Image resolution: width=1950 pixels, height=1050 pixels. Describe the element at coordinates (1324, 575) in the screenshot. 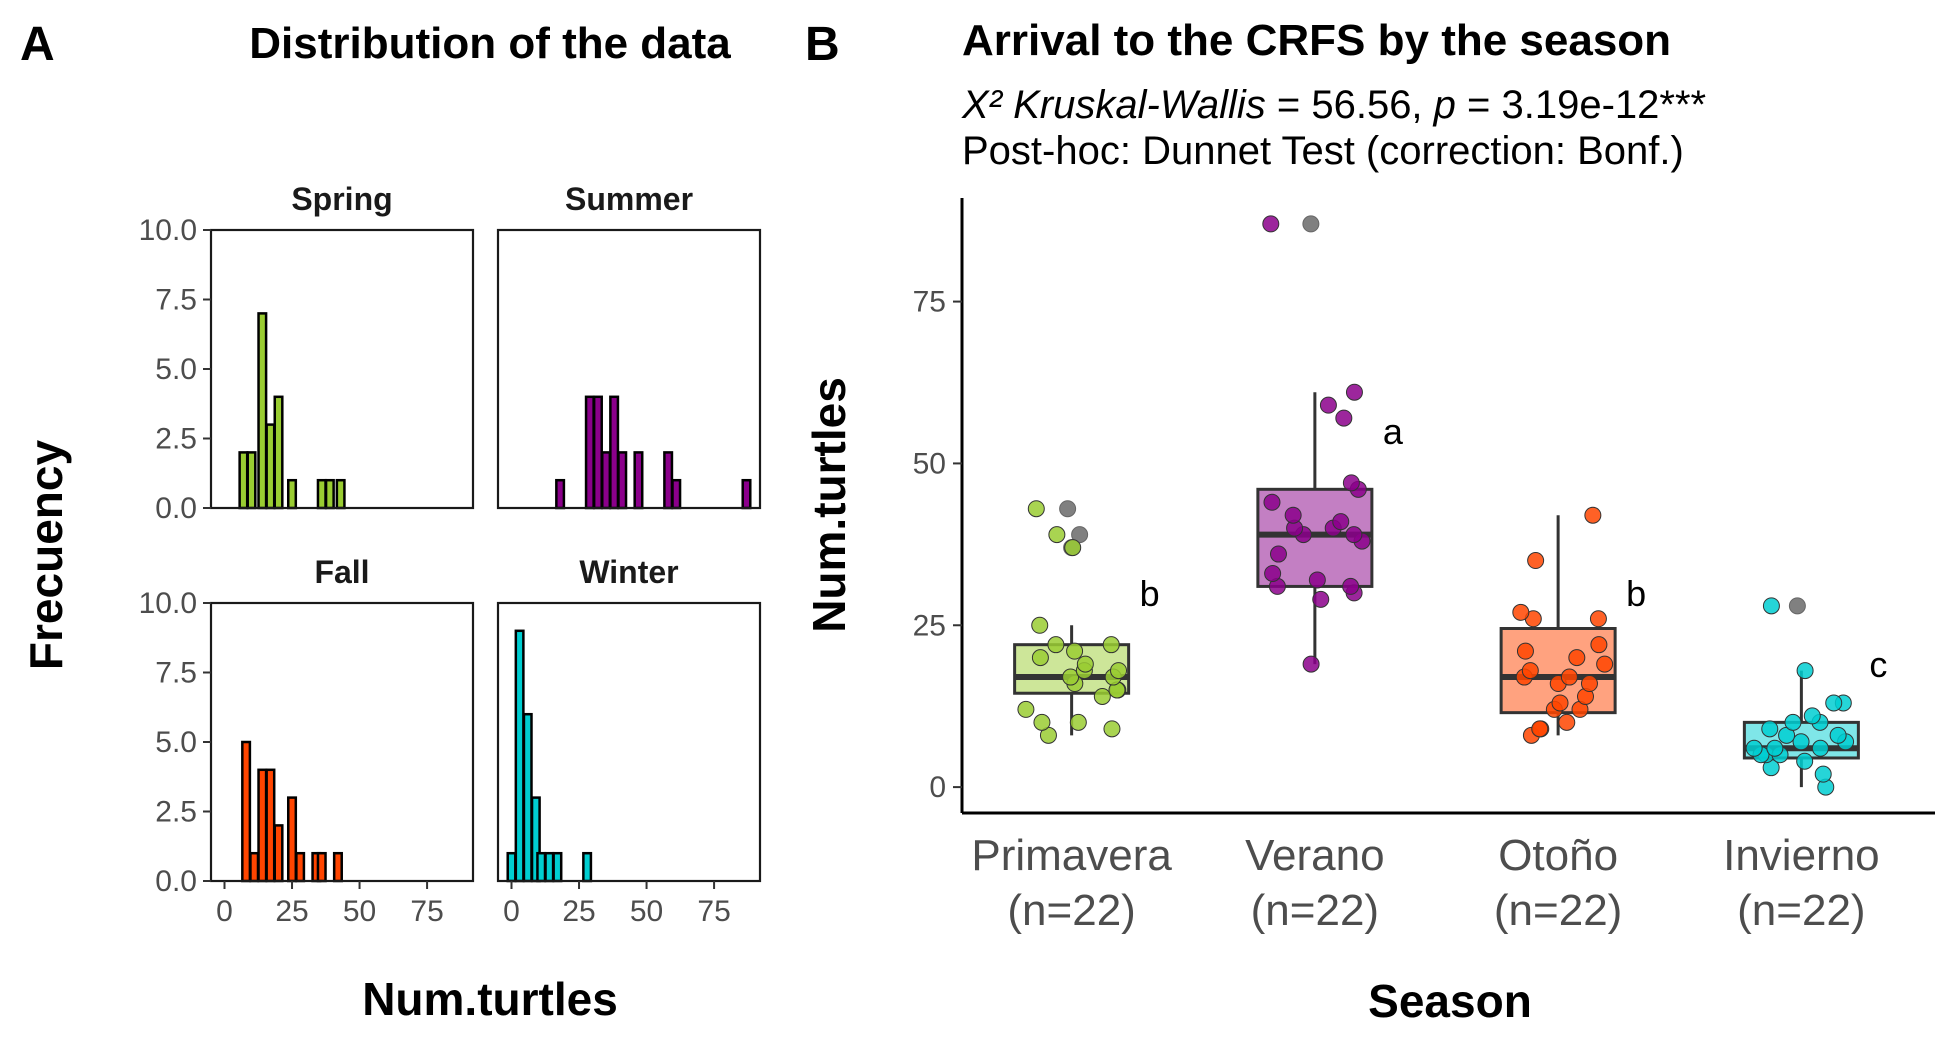

I see `box-group-verano: a Verano (n=22)` at that location.